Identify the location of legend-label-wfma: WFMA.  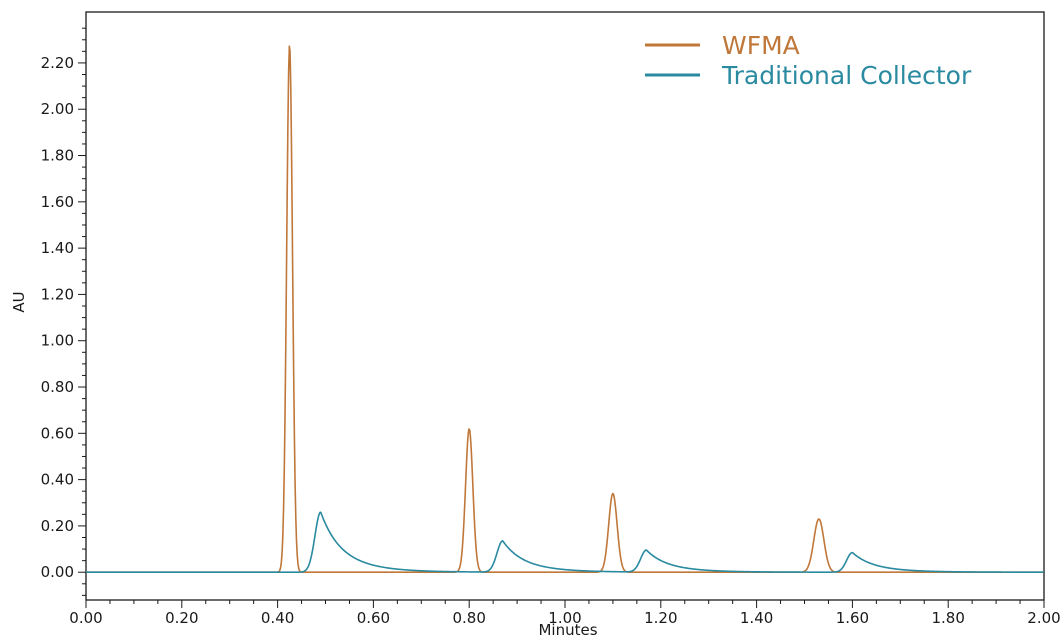
(761, 45).